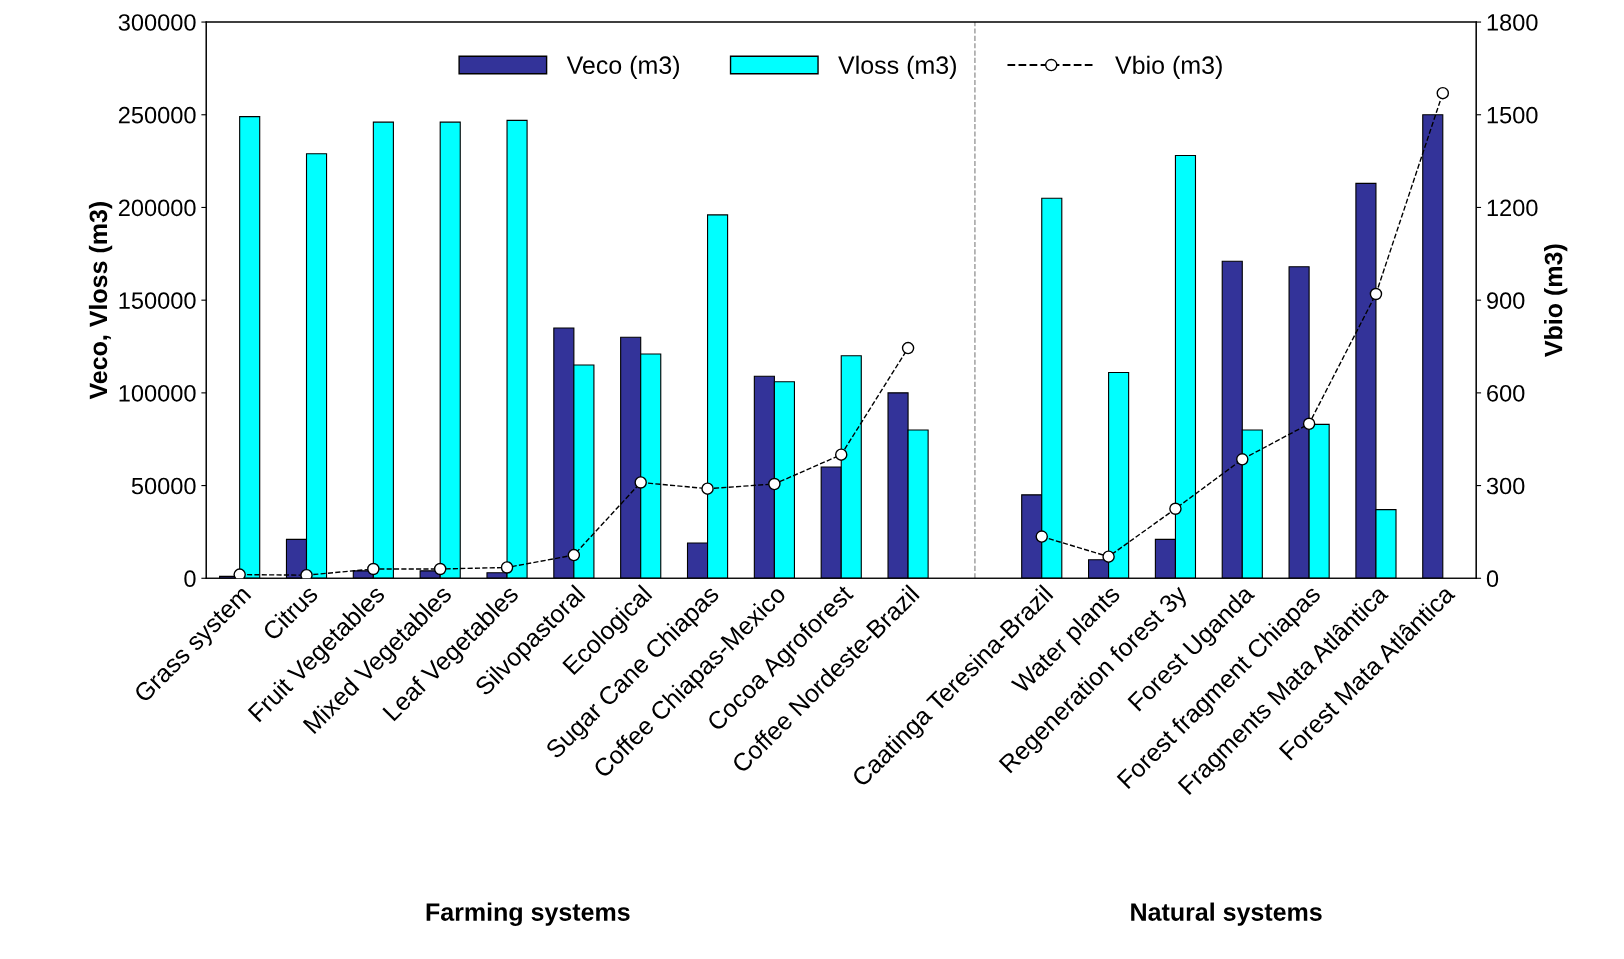 The image size is (1624, 959). Describe the element at coordinates (1505, 486) in the screenshot. I see `y2-tick-label: 300` at that location.